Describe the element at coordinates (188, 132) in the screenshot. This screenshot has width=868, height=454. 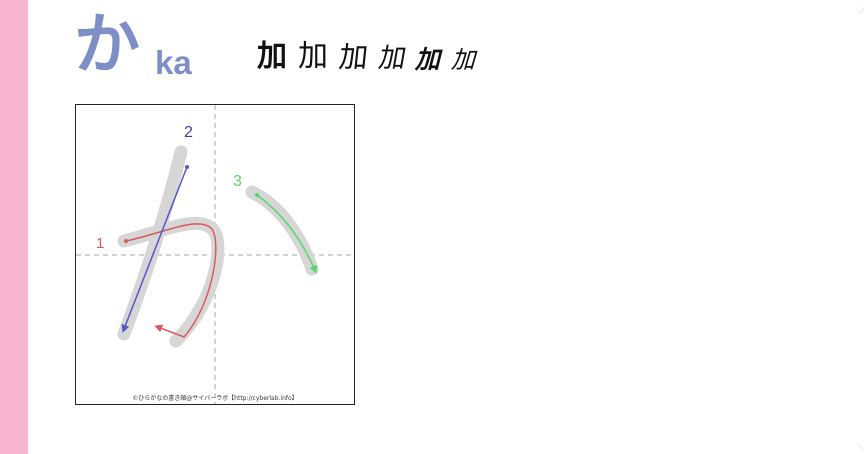
I see `stroke-number-2: 2` at that location.